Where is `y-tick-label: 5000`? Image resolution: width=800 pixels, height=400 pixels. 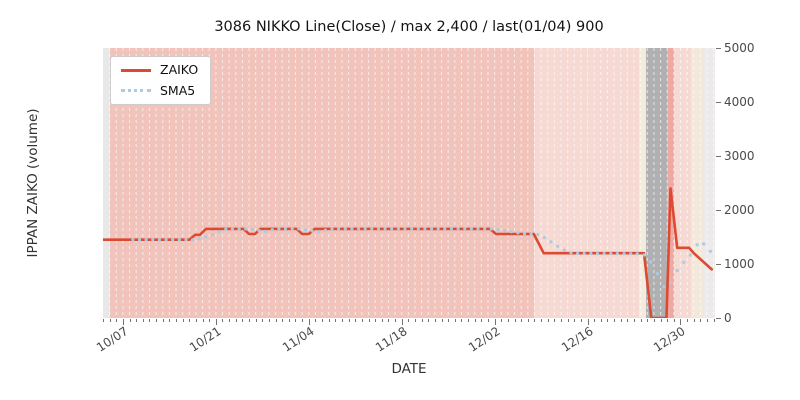 y-tick-label: 5000 is located at coordinates (739, 48).